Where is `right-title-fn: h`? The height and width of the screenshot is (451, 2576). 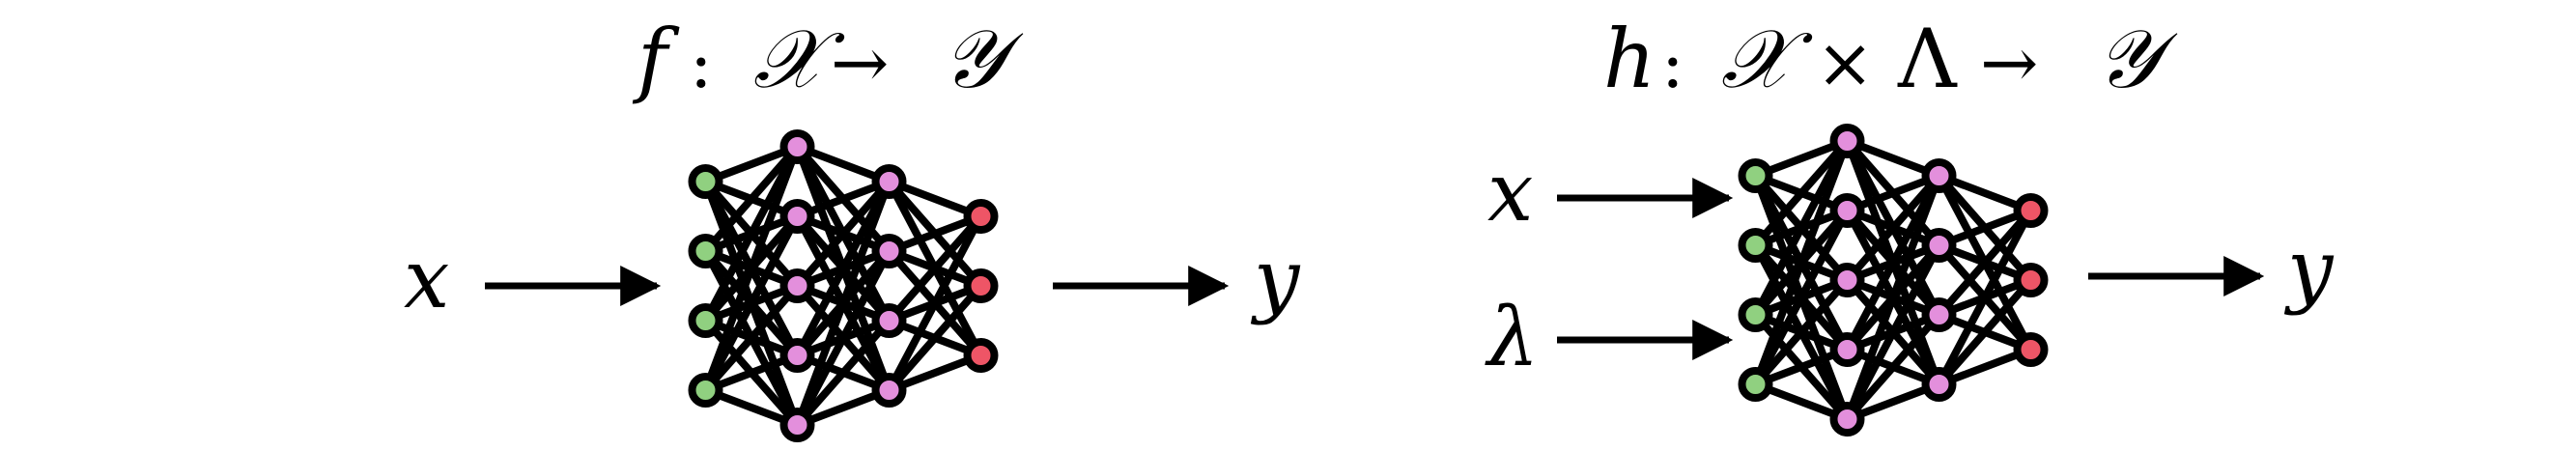
right-title-fn: h is located at coordinates (1629, 59).